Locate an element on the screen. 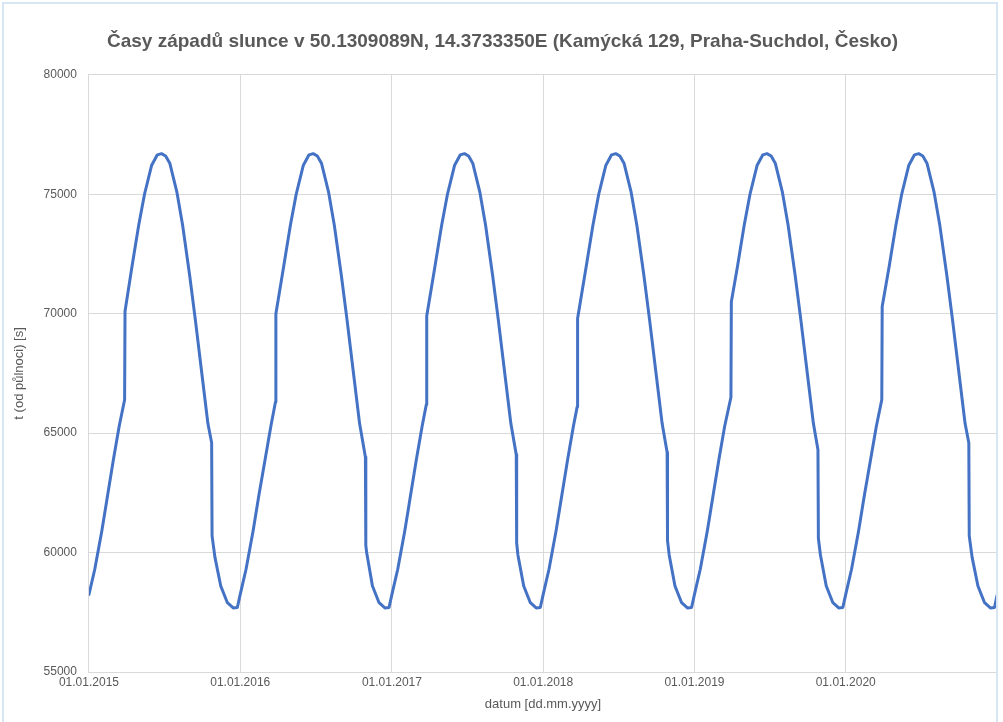 The image size is (1003, 722). y-tick-label: 65000 is located at coordinates (60, 432).